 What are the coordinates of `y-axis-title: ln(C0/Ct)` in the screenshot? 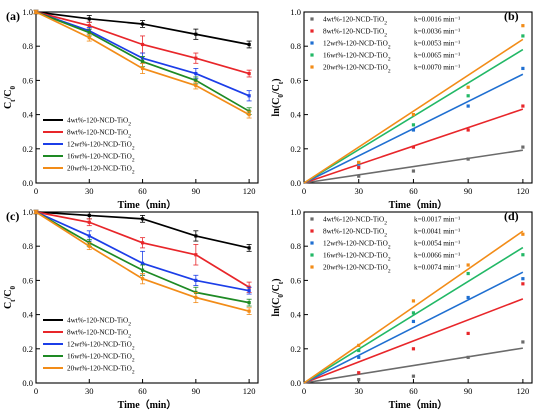 It's located at (278, 97).